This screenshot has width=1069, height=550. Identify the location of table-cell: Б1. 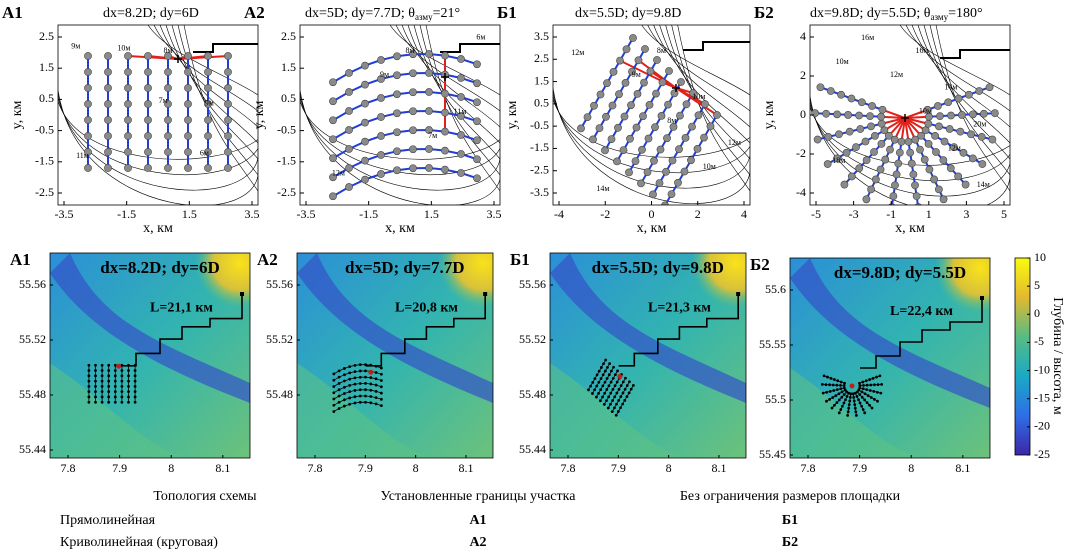
(790, 520).